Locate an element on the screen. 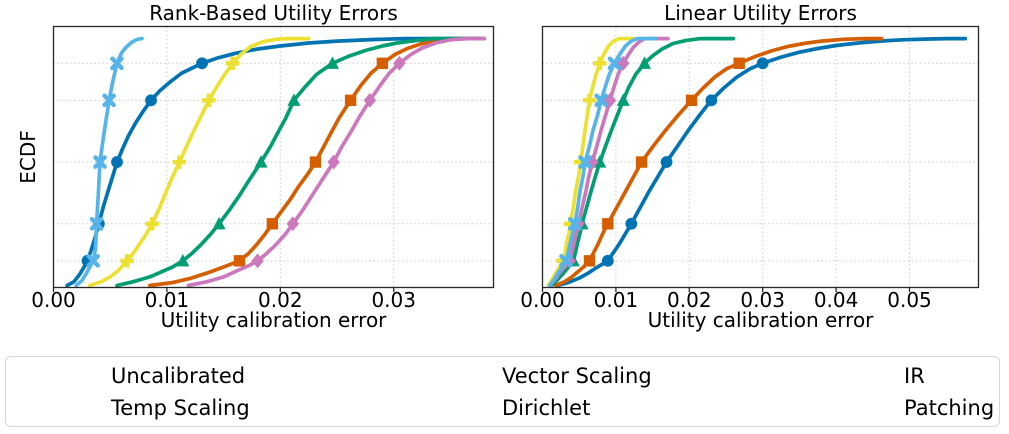 The image size is (1009, 434). left-plot-ylabel: ECDF is located at coordinates (28, 157).